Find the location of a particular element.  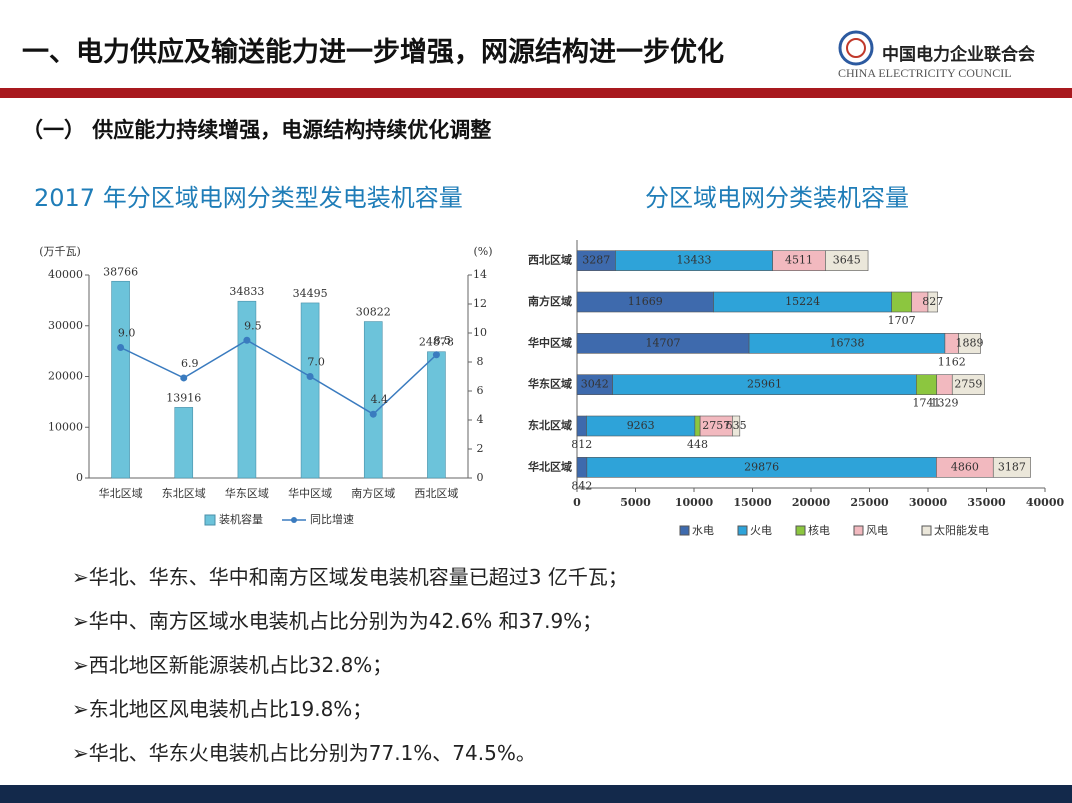

y-tick-label: 40000 is located at coordinates (65, 274).